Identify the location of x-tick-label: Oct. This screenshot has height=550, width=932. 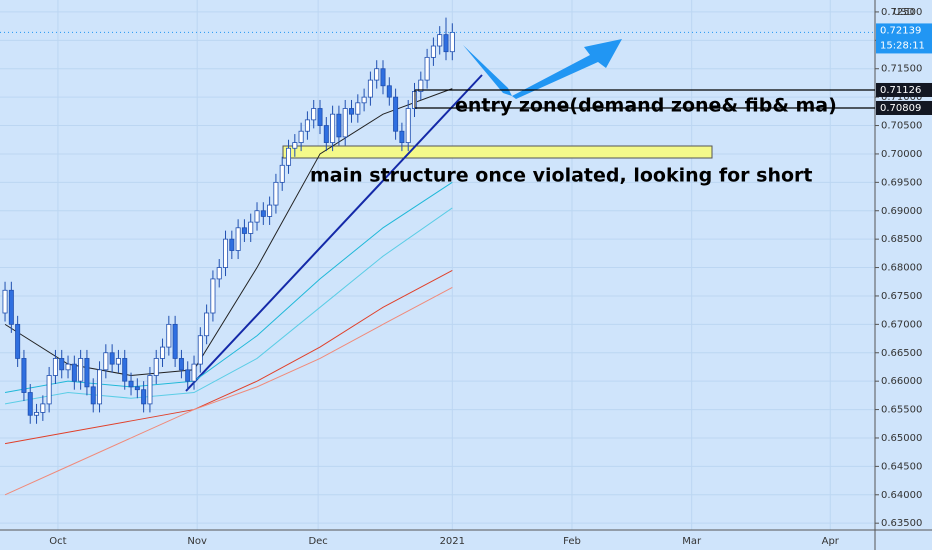
(57, 541).